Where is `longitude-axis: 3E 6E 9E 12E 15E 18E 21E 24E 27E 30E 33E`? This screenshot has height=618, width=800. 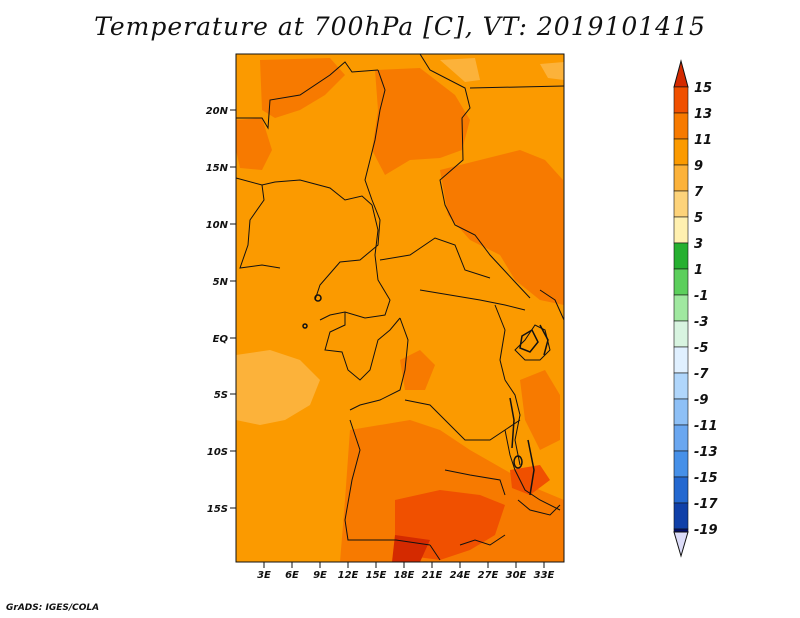
longitude-axis: 3E 6E 9E 12E 15E 18E 21E 24E 27E 30E 33E is located at coordinates (406, 571).